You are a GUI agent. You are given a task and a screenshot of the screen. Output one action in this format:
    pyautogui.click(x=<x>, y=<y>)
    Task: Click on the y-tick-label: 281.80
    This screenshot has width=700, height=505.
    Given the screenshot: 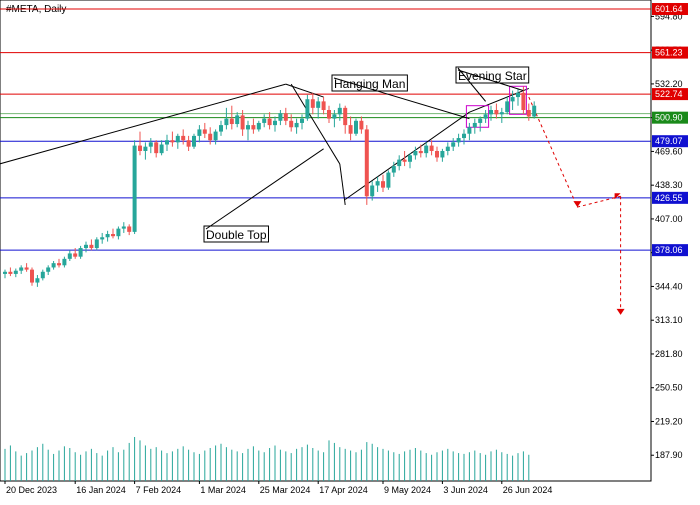 What is the action you would take?
    pyautogui.click(x=669, y=354)
    